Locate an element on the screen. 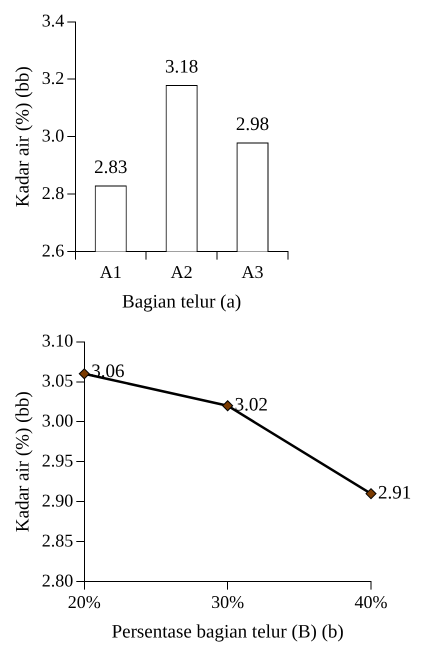 The width and height of the screenshot is (429, 658). data-label: 2.83 is located at coordinates (111, 167).